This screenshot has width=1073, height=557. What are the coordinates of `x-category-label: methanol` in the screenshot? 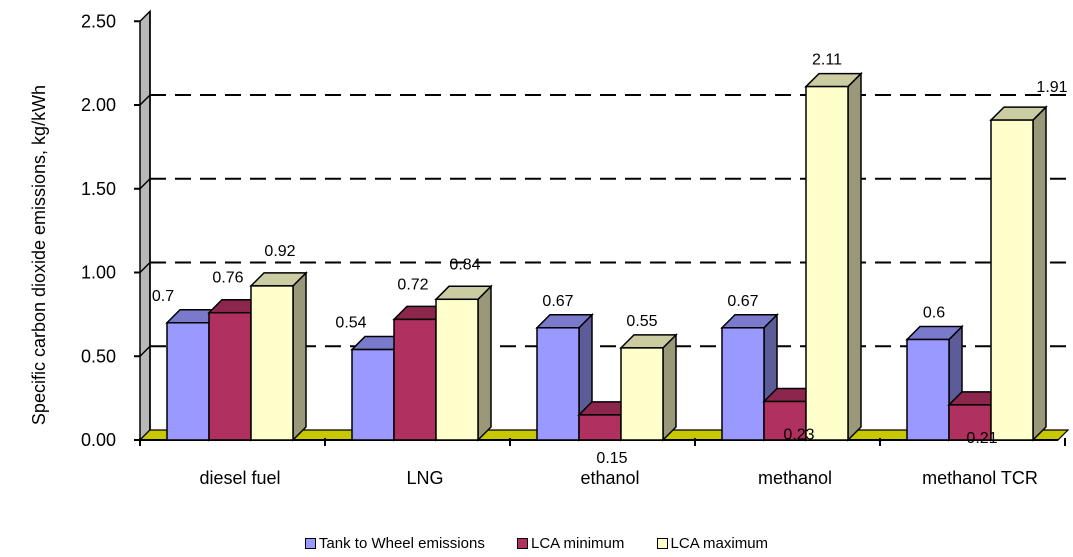 It's located at (795, 478).